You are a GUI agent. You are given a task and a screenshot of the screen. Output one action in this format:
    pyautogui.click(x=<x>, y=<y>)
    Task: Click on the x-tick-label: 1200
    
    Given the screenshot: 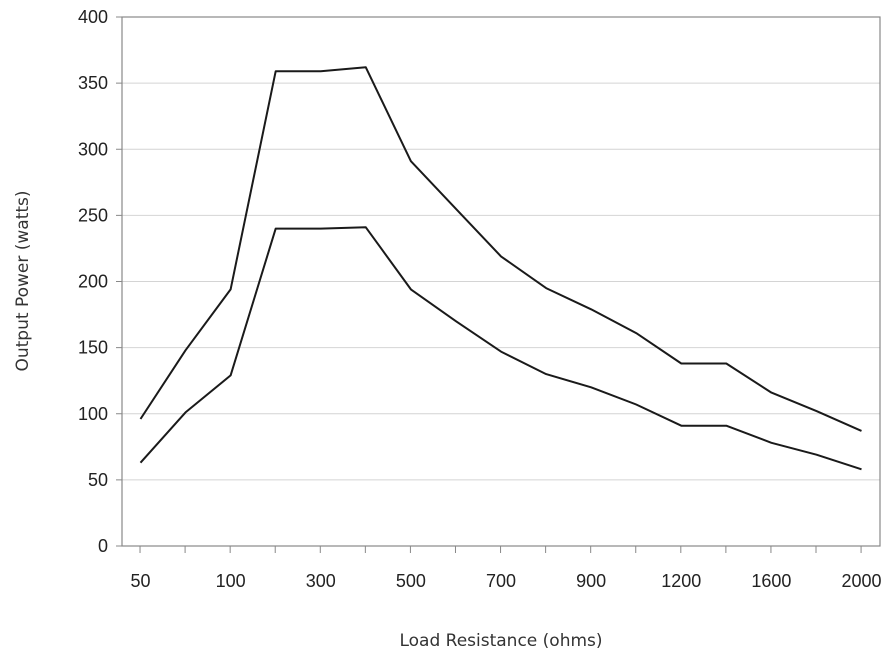 What is the action you would take?
    pyautogui.click(x=681, y=581)
    